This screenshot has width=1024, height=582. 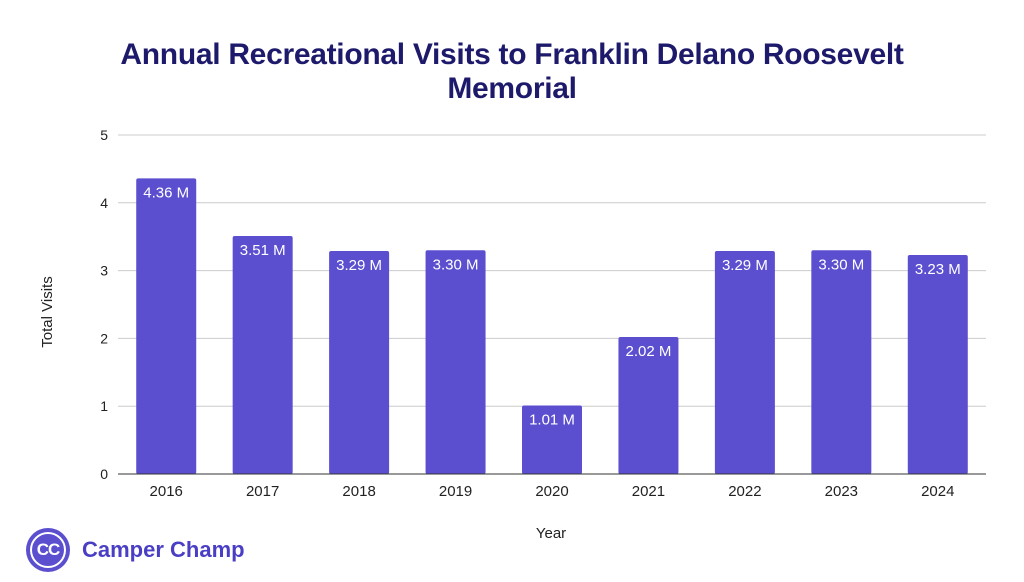 I want to click on x-tick-label: 2024, so click(x=937, y=491).